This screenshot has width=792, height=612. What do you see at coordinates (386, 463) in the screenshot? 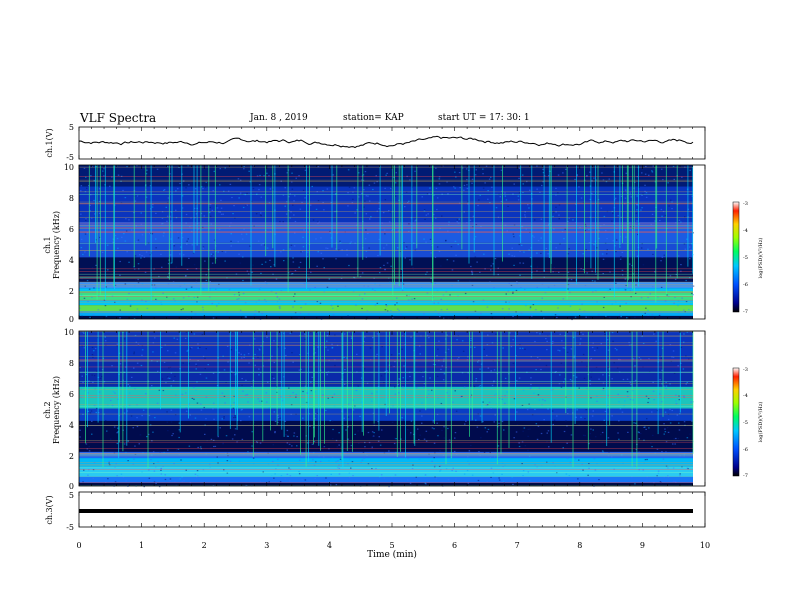
I see `spectrogram-band` at bounding box center [386, 463].